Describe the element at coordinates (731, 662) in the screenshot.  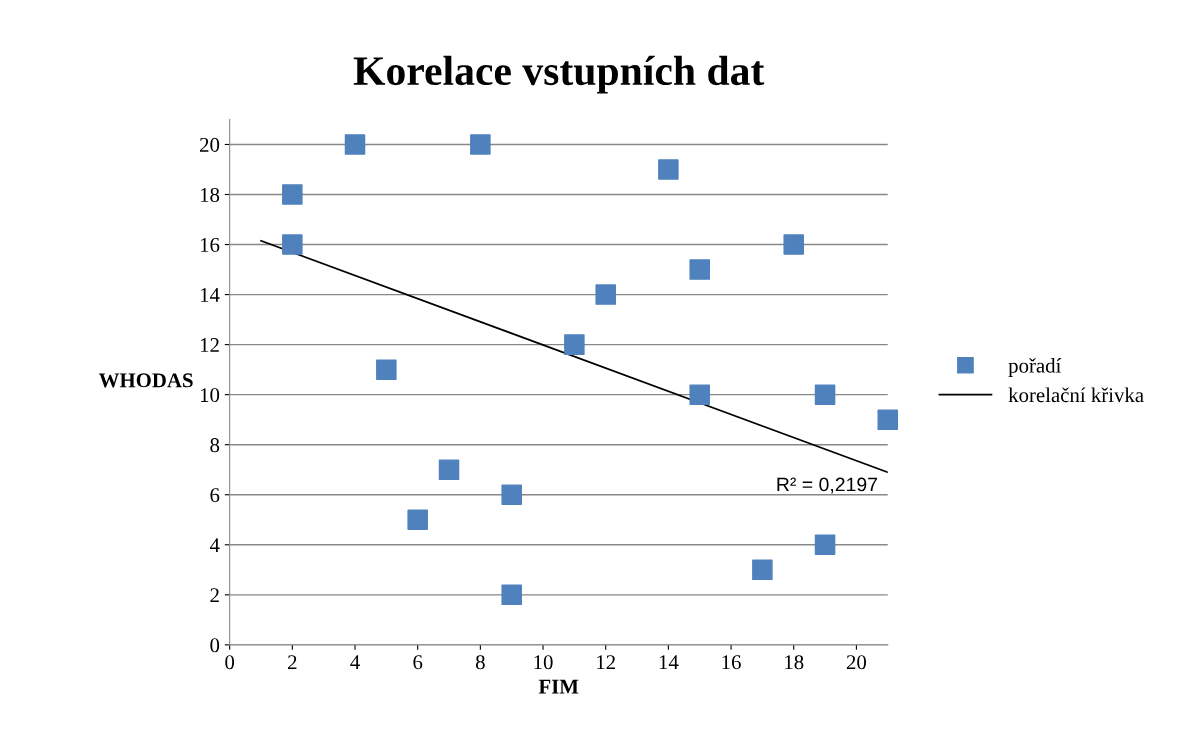
I see `x-tick-label: 16` at that location.